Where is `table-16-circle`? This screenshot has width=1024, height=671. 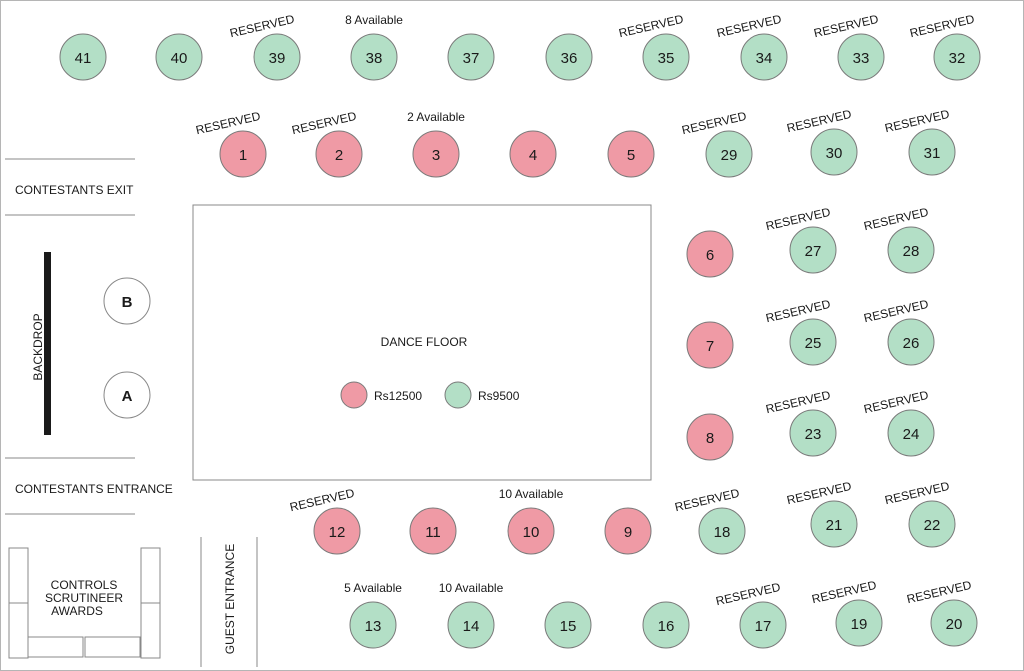 table-16-circle is located at coordinates (666, 625).